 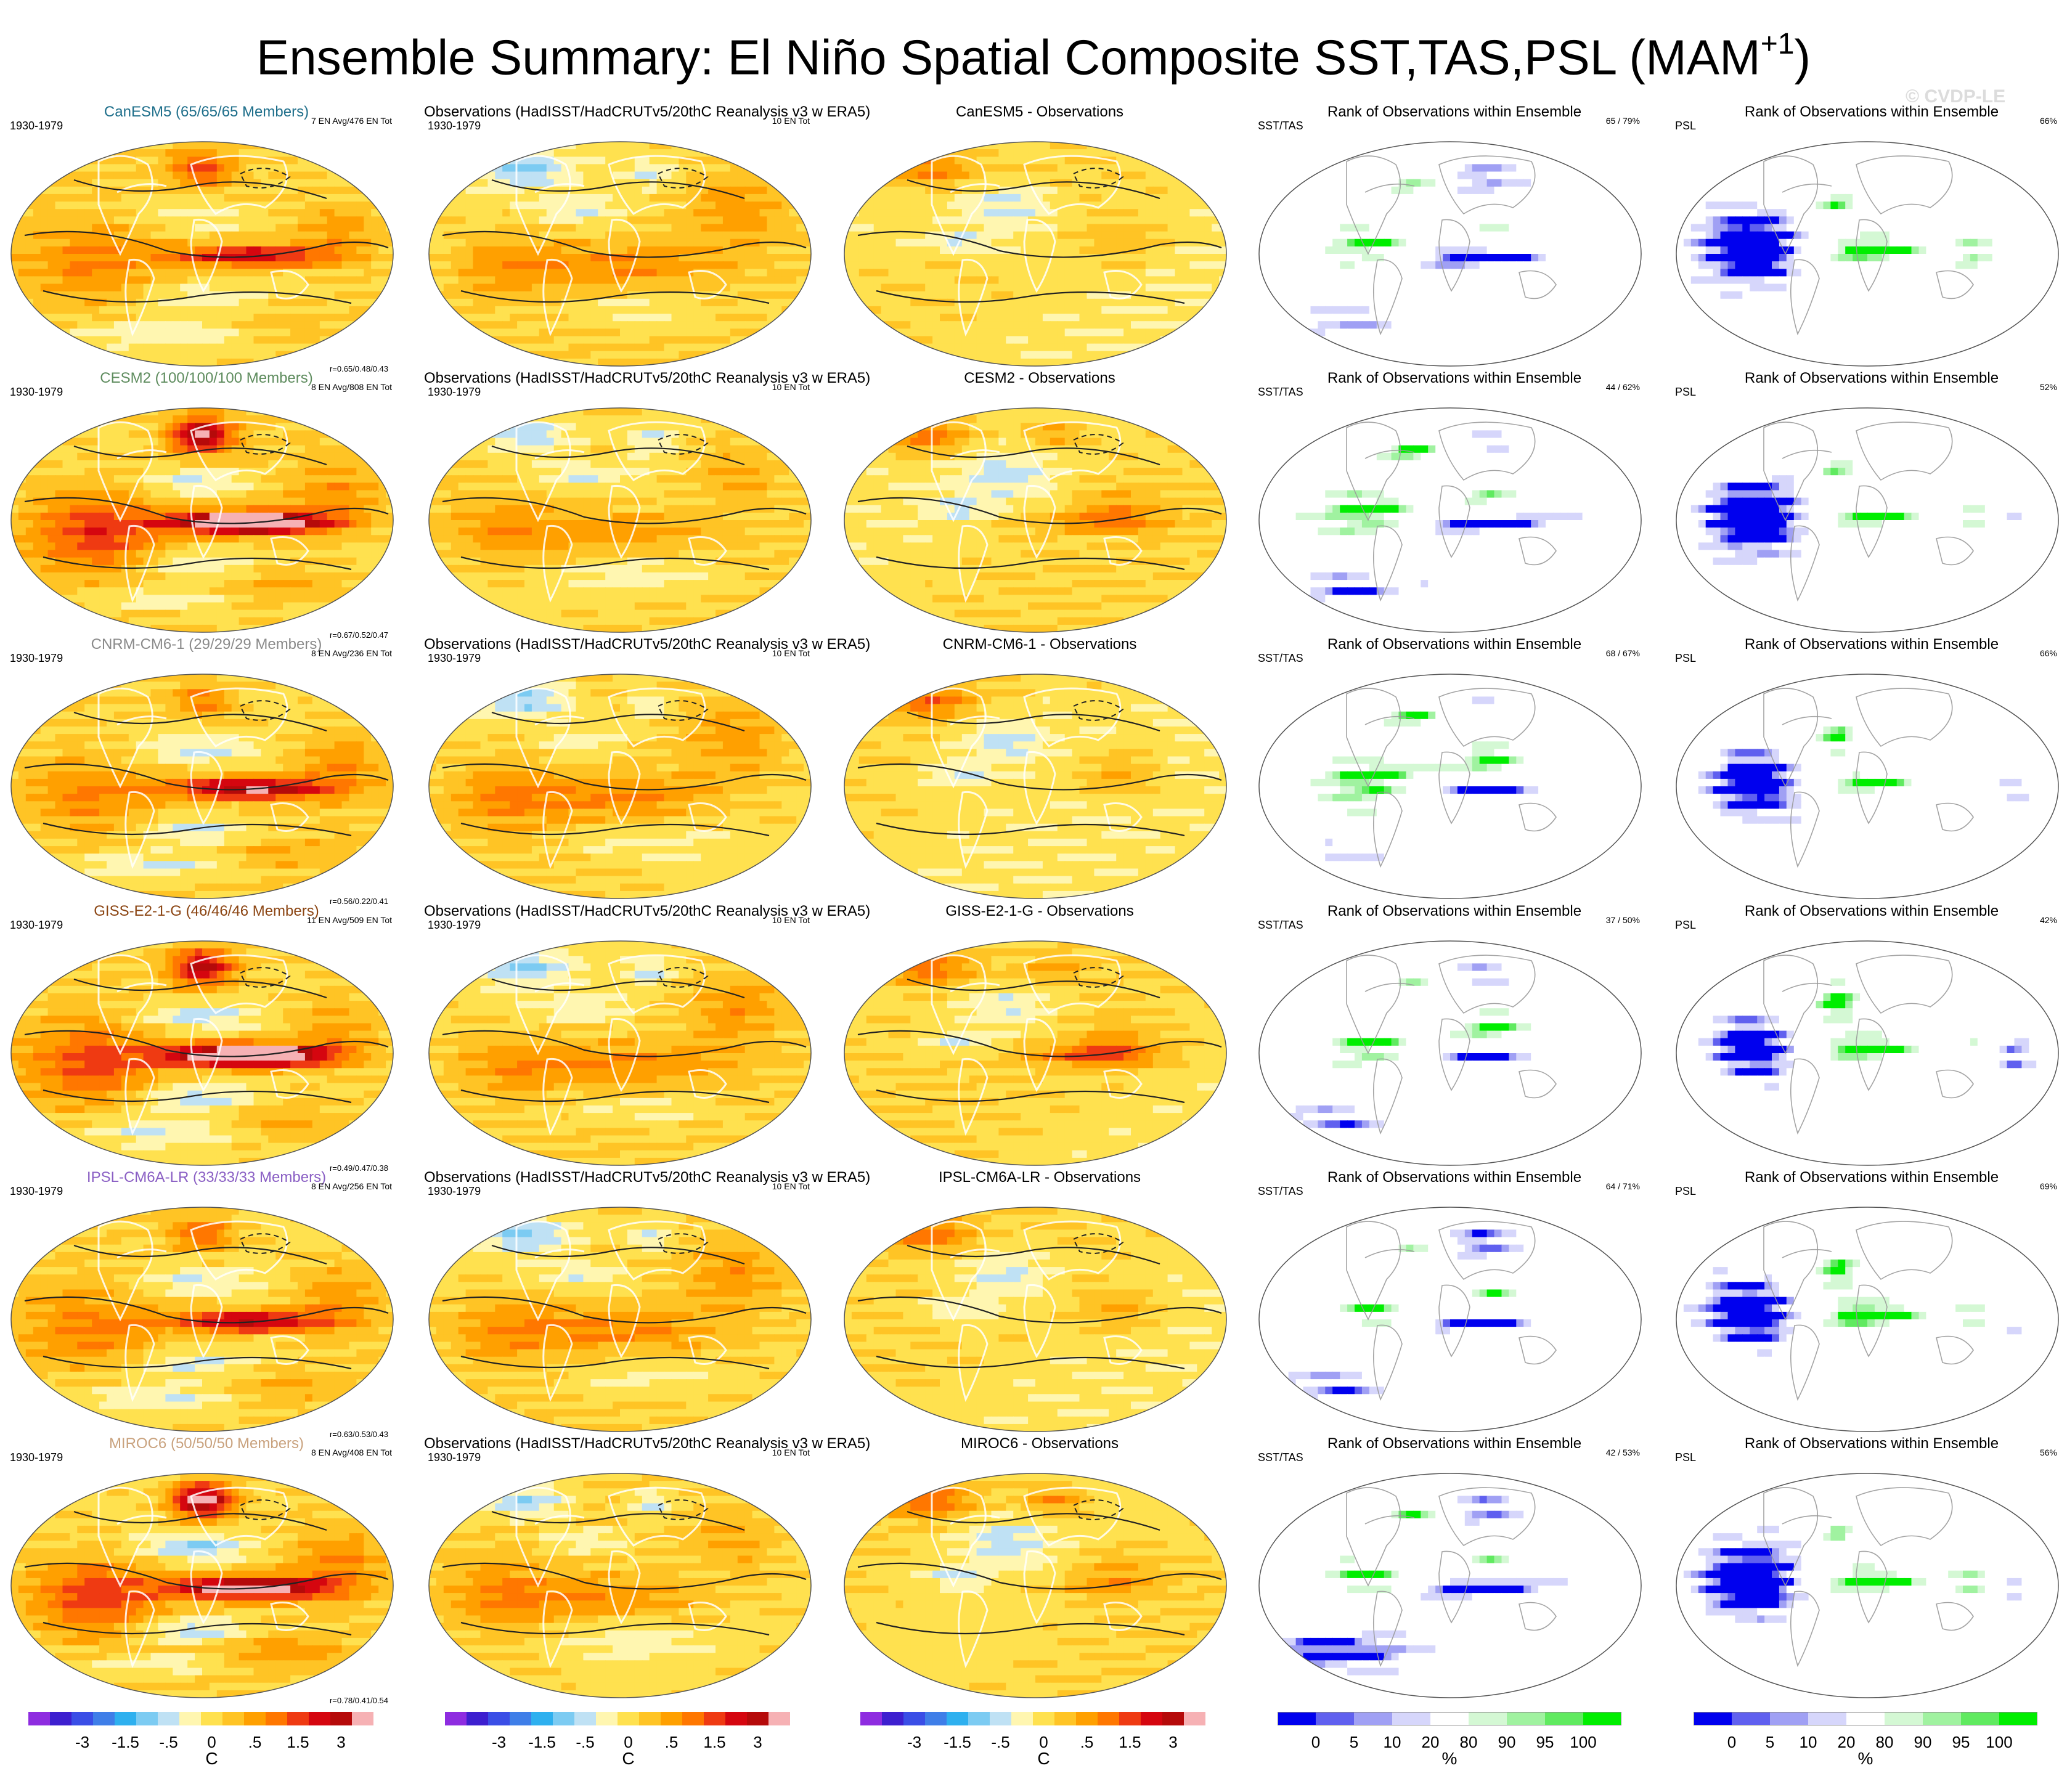 I want to click on event-count-label: 8 EN Avg/236 EN Tot, so click(x=351, y=653).